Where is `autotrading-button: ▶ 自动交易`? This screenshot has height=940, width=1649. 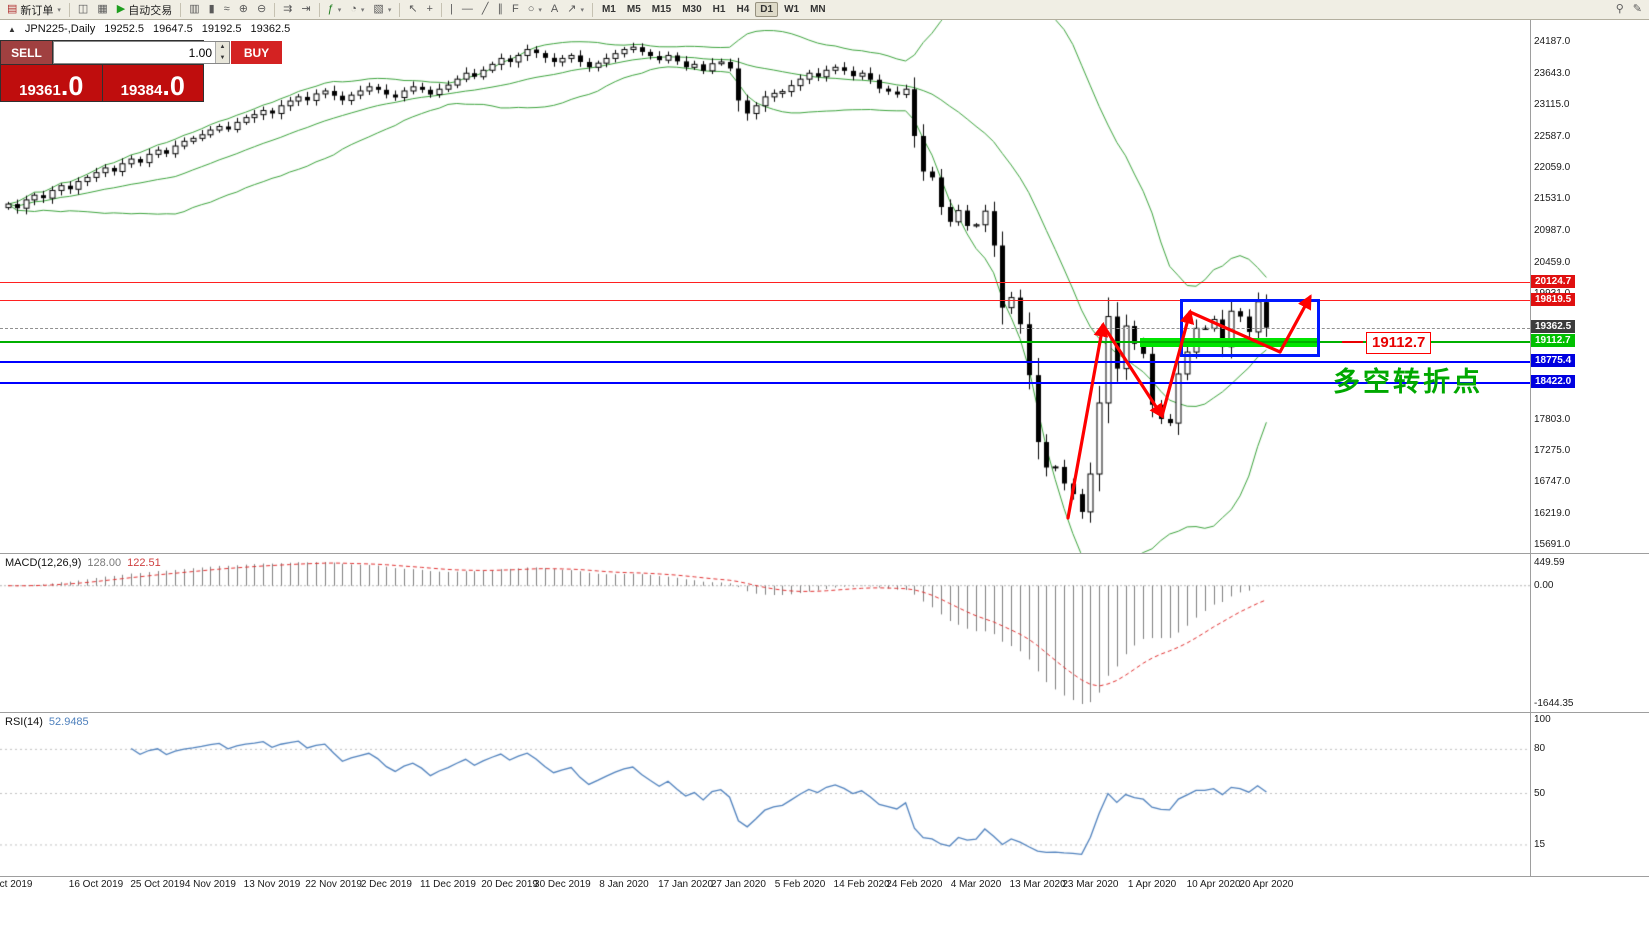
autotrading-button: ▶ 自动交易 is located at coordinates (144, 9).